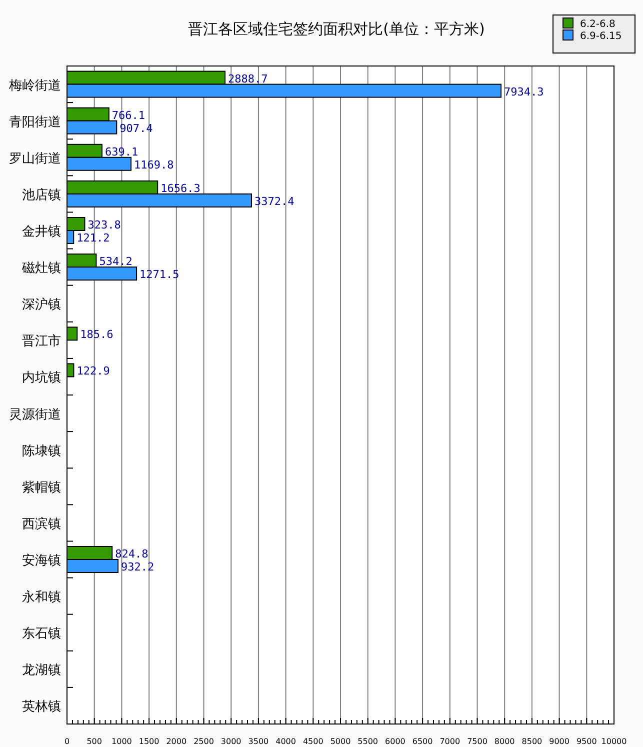  Describe the element at coordinates (598, 24) in the screenshot. I see `legend-label: 6.2-6.8` at that location.